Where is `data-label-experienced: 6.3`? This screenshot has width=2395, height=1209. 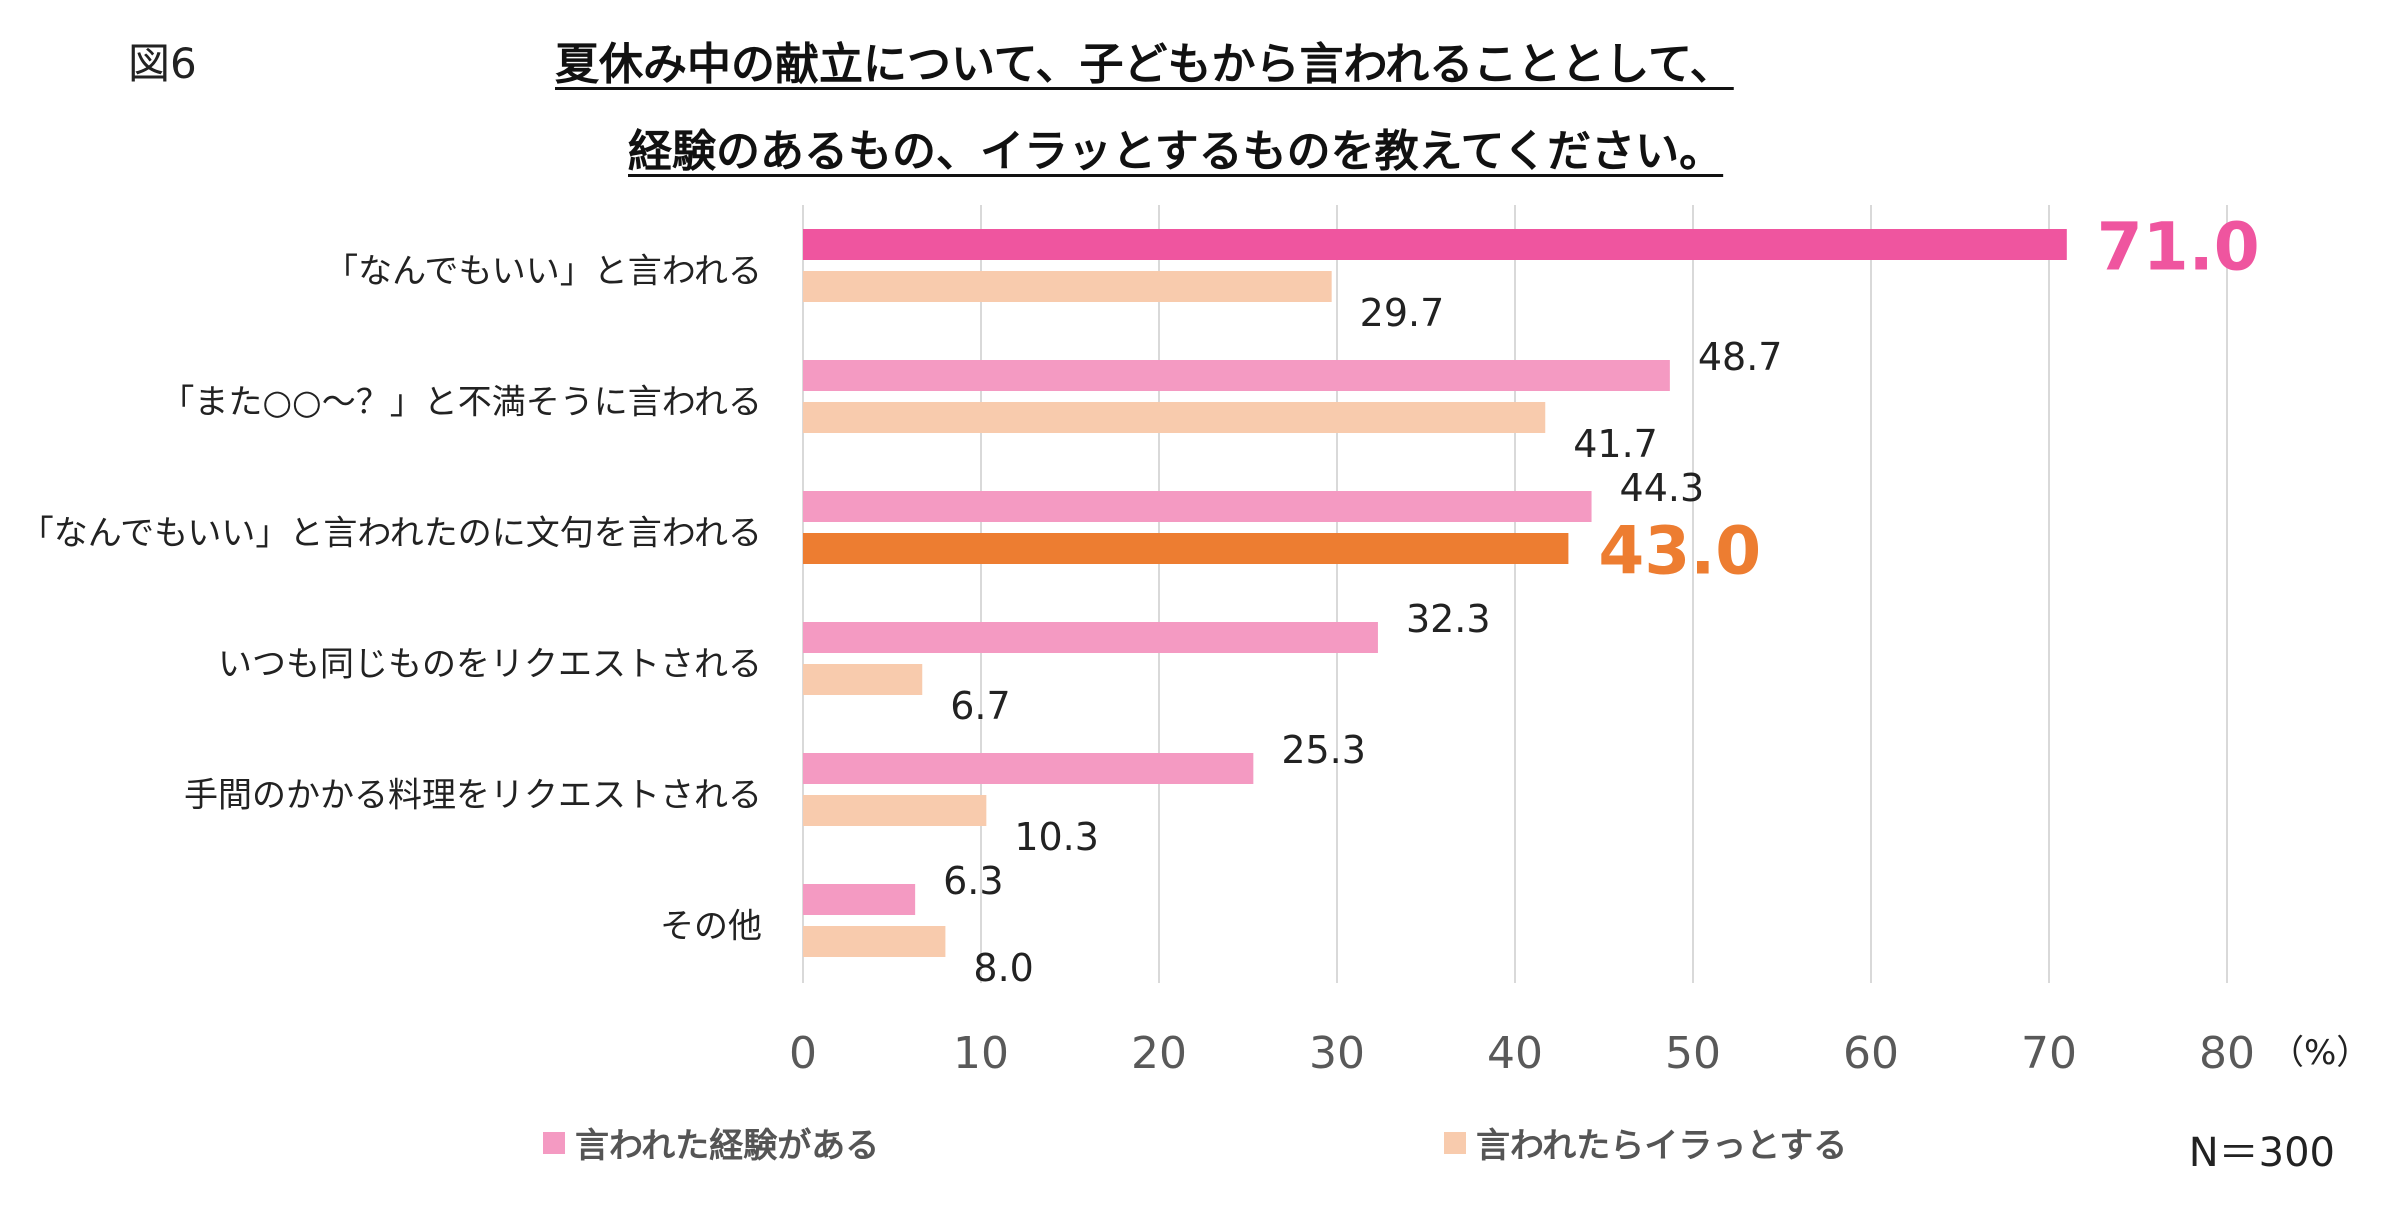 data-label-experienced: 6.3 is located at coordinates (973, 881).